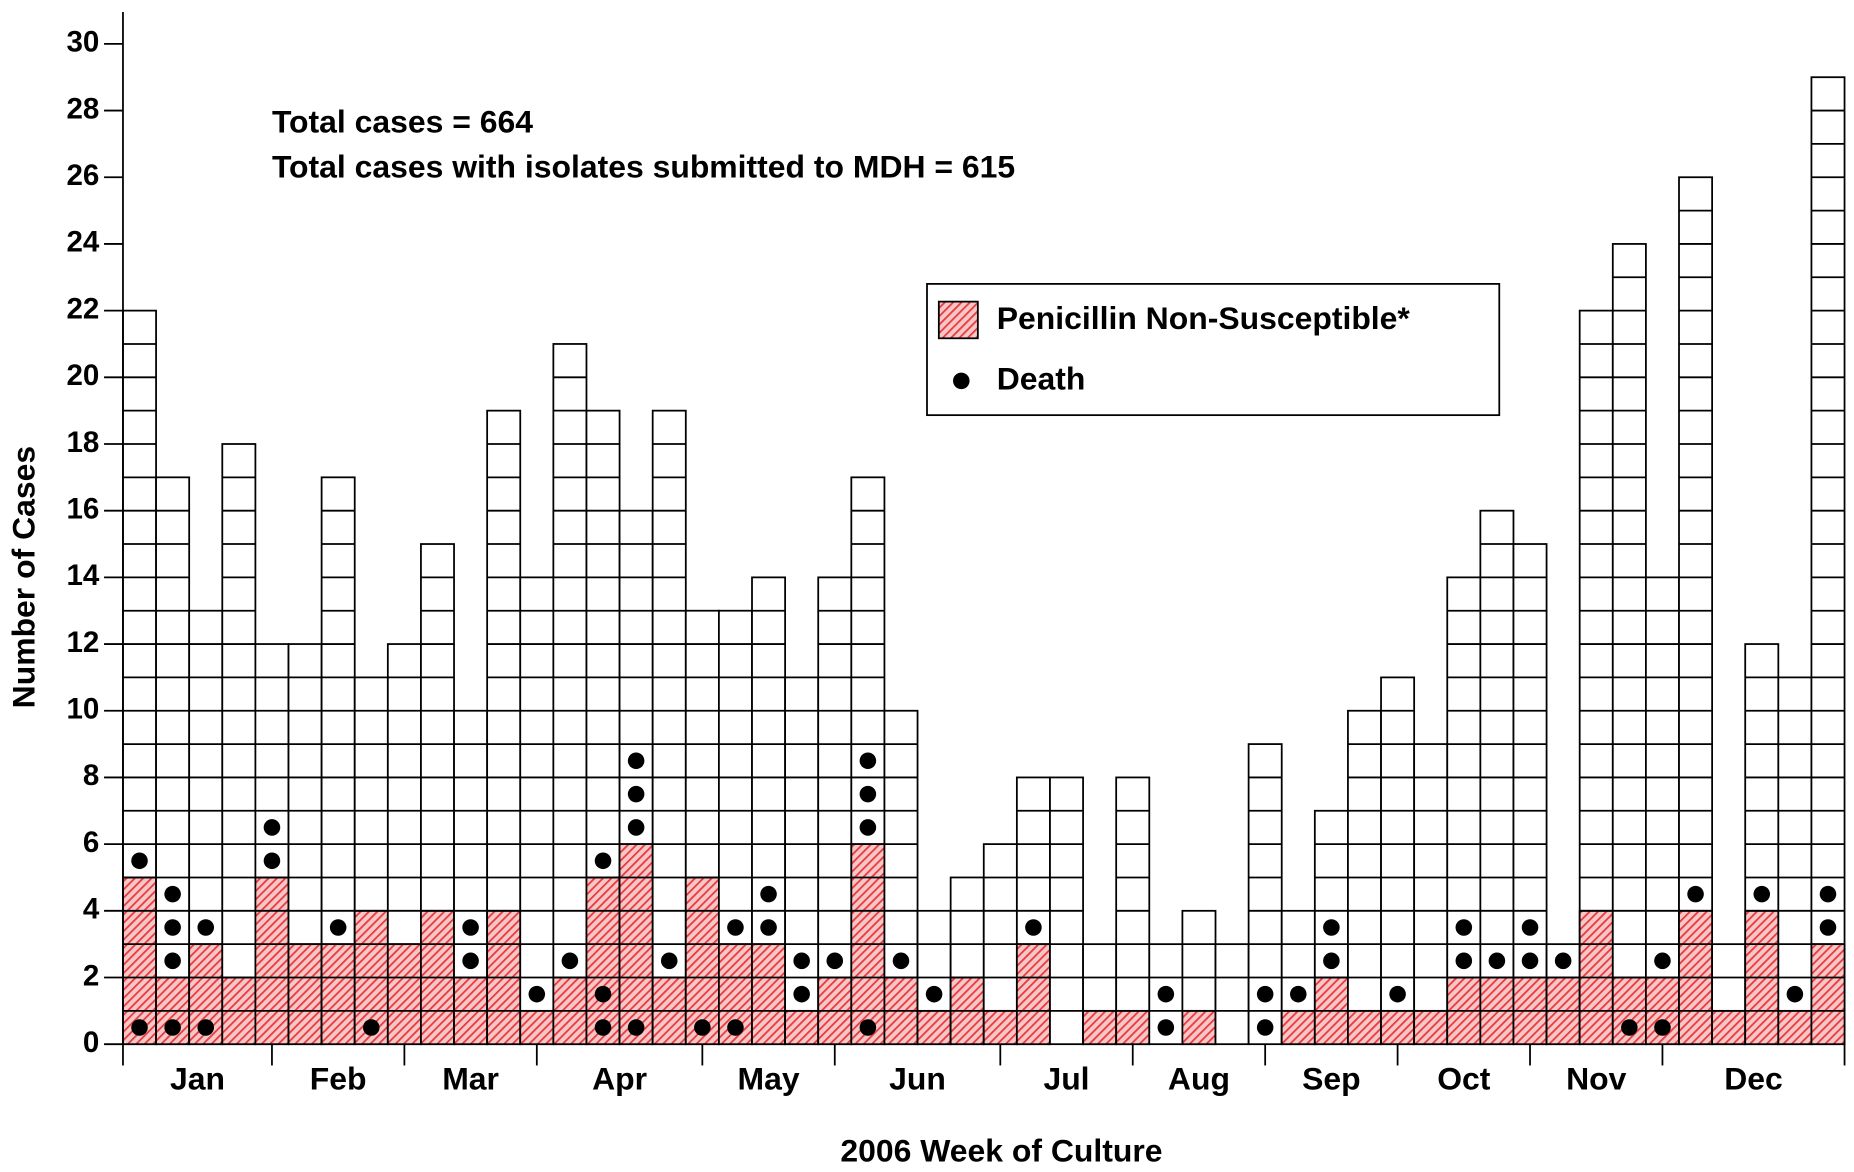  I want to click on x-tick-label: Sep, so click(1331, 1078).